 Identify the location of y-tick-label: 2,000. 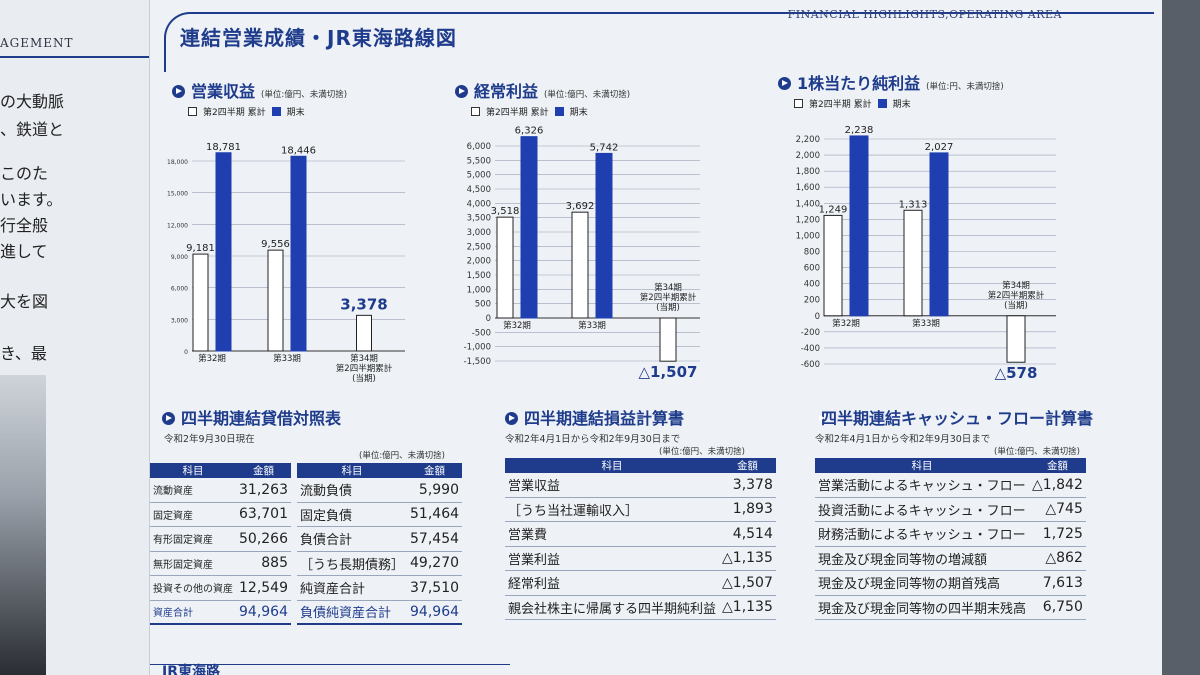
(479, 262).